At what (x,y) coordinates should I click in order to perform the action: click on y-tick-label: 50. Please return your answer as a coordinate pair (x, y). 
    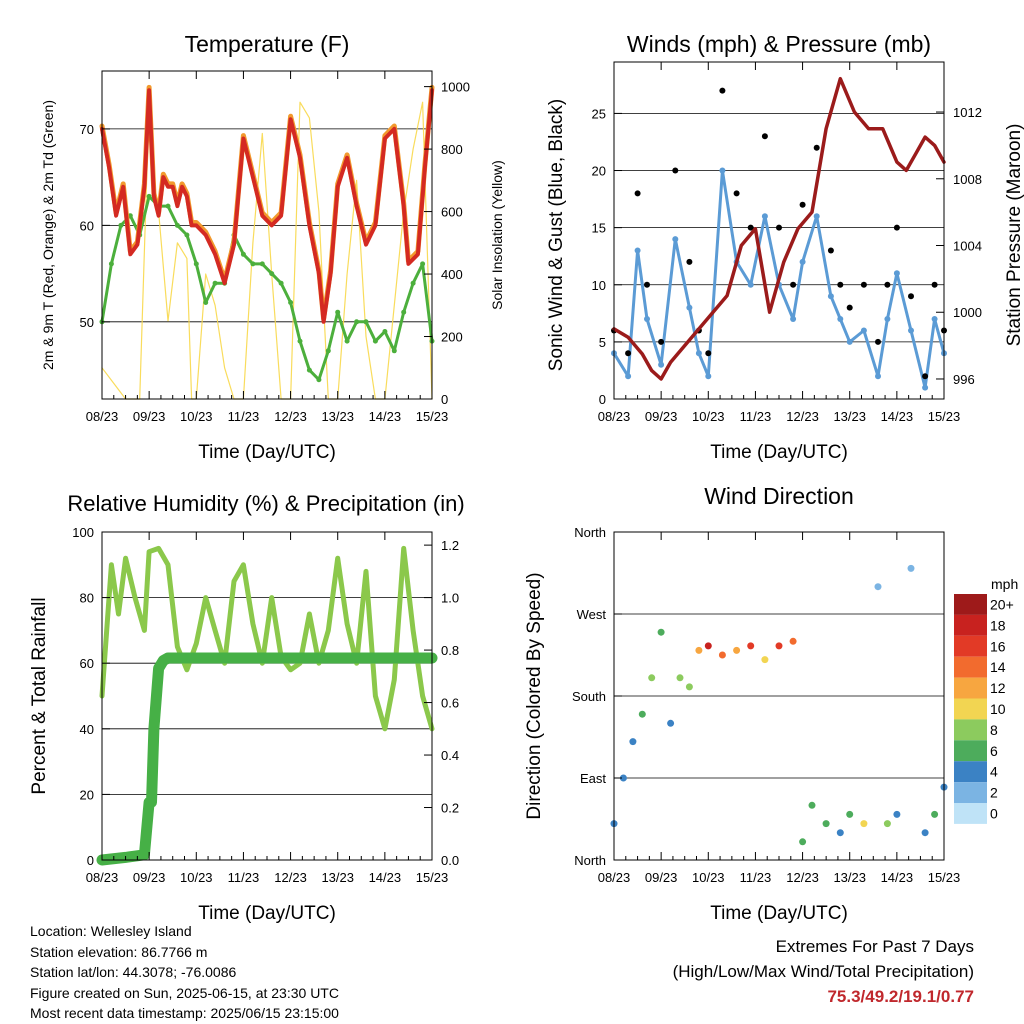
    Looking at the image, I should click on (87, 322).